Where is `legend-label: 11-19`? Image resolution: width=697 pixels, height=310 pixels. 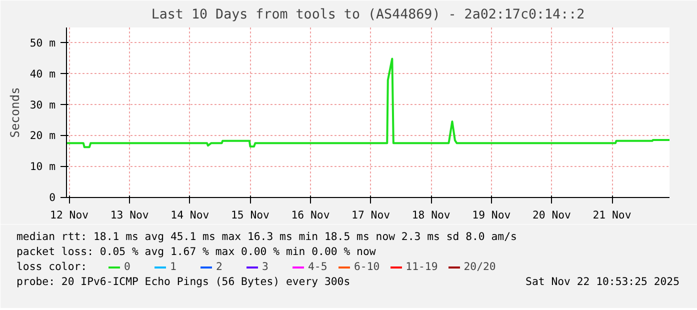
legend-label: 11-19 is located at coordinates (422, 266).